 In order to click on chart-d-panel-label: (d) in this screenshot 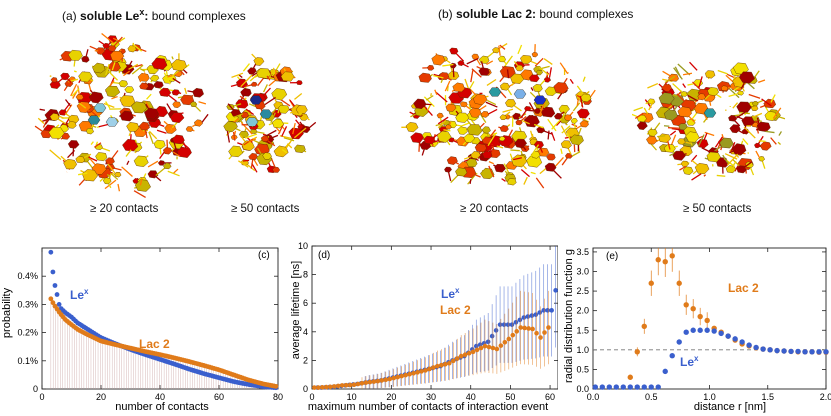, I will do `click(324, 255)`.